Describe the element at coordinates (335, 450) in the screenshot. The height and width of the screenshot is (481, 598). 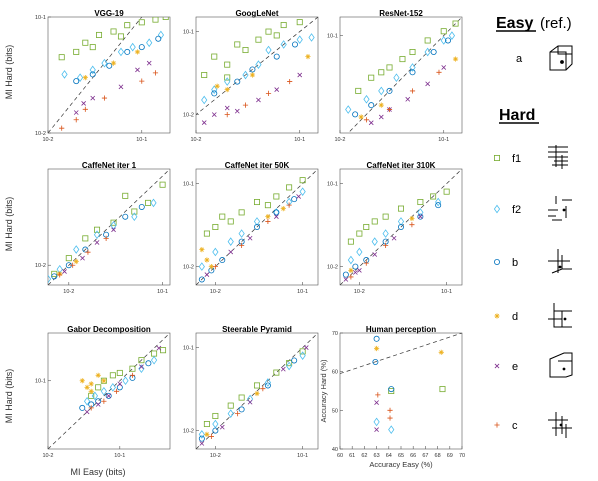
I see `y-tick-label: 40` at that location.